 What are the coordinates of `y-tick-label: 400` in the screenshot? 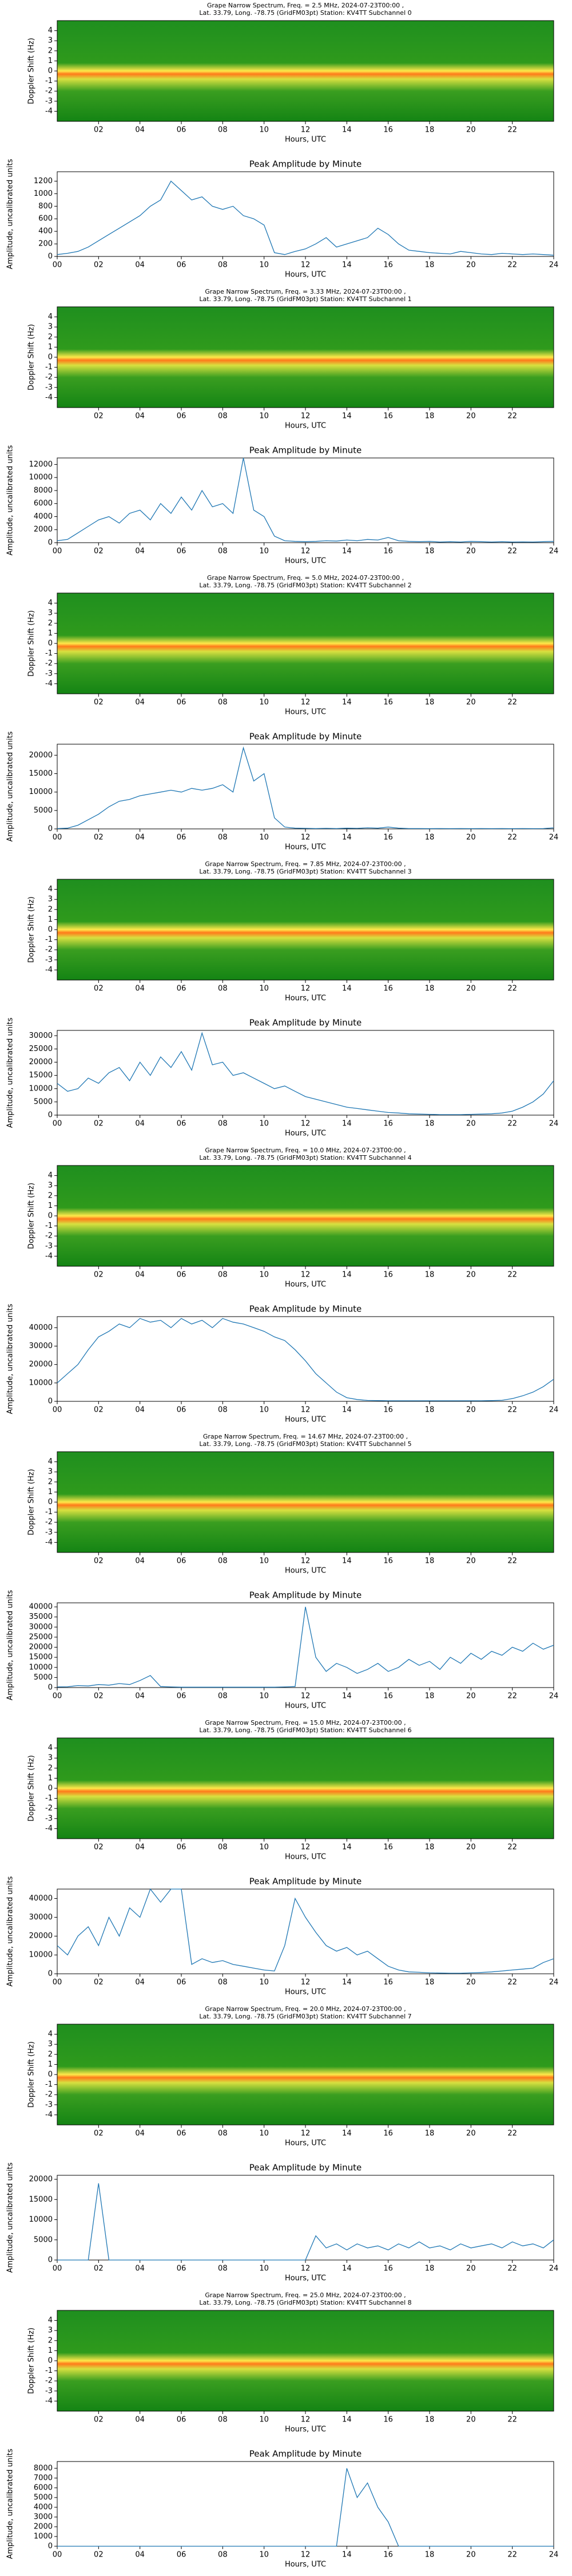 It's located at (45, 231).